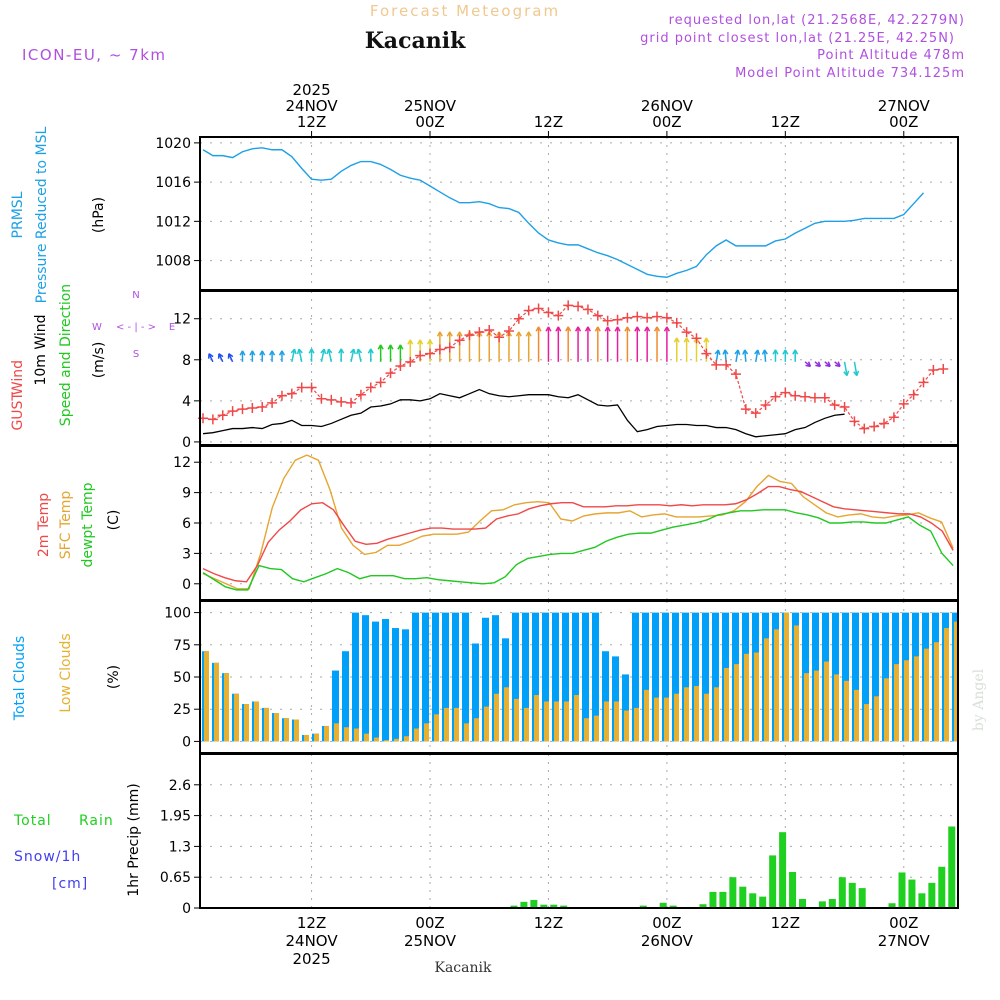 Image resolution: width=1000 pixels, height=1000 pixels. Describe the element at coordinates (891, 55) in the screenshot. I see `point-altitude: Point Altitude 478m` at that location.